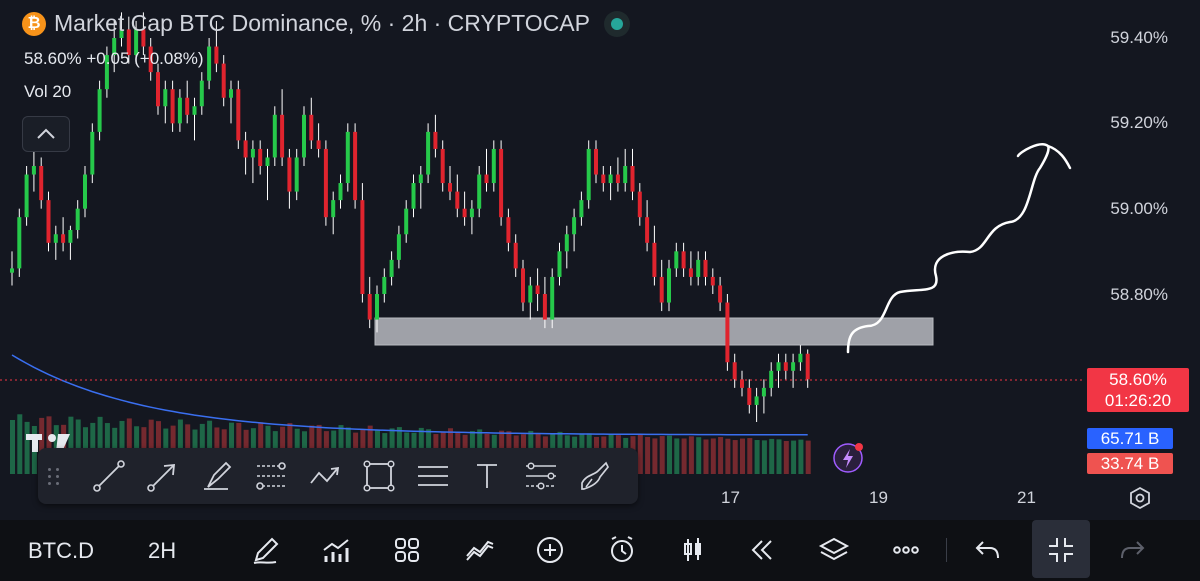 This screenshot has width=1200, height=581. I want to click on more-button, so click(906, 550).